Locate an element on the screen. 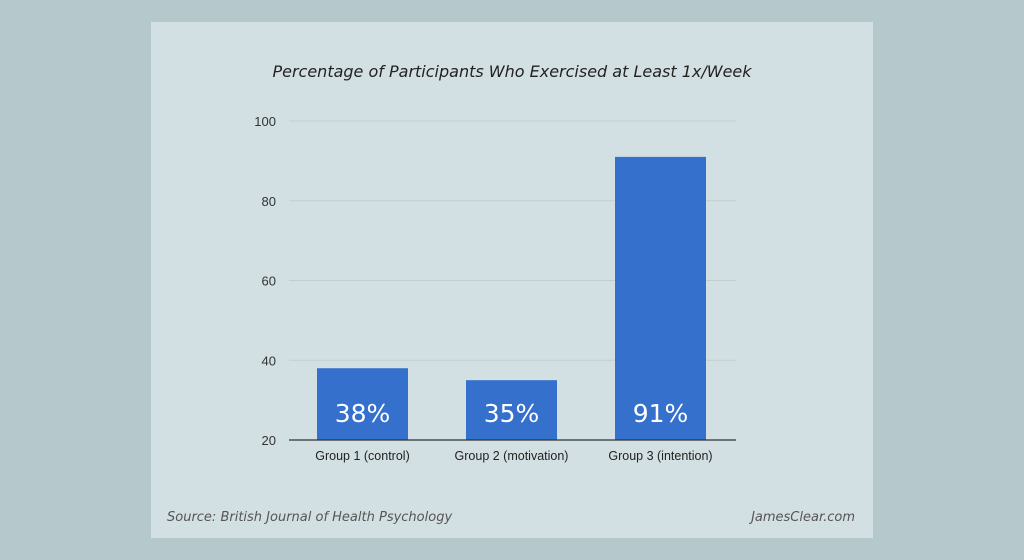  x-tick-label: Group 3 (intention) is located at coordinates (660, 456).